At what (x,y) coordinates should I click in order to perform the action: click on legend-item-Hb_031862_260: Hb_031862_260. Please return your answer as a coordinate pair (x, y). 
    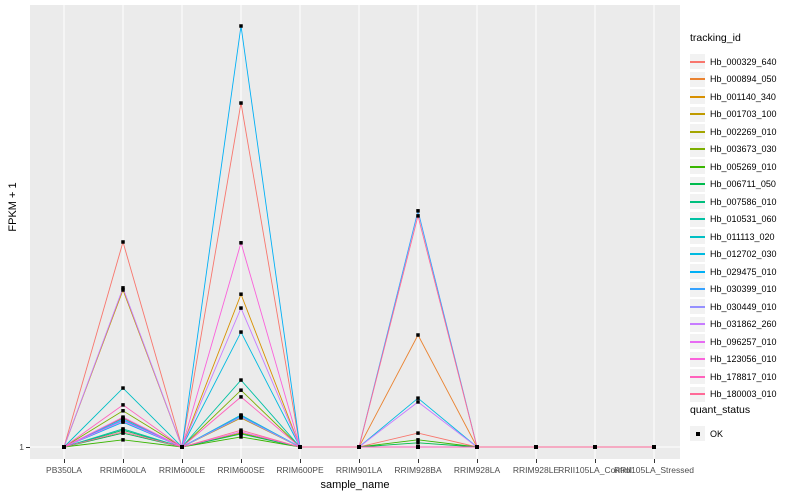
    Looking at the image, I should click on (745, 325).